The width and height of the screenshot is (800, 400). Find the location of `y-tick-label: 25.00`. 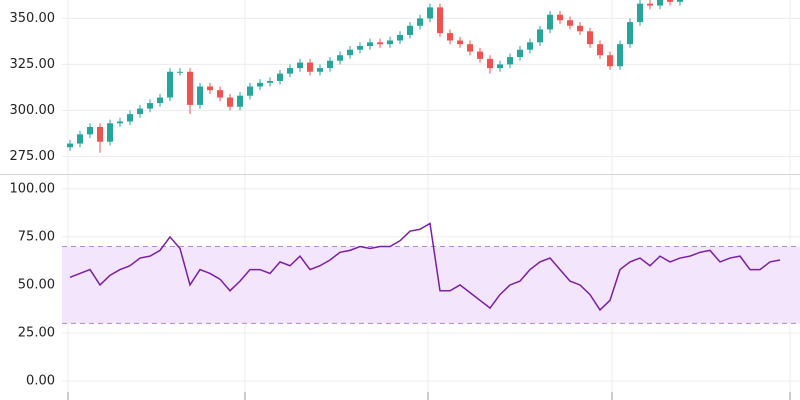

y-tick-label: 25.00 is located at coordinates (36, 333).